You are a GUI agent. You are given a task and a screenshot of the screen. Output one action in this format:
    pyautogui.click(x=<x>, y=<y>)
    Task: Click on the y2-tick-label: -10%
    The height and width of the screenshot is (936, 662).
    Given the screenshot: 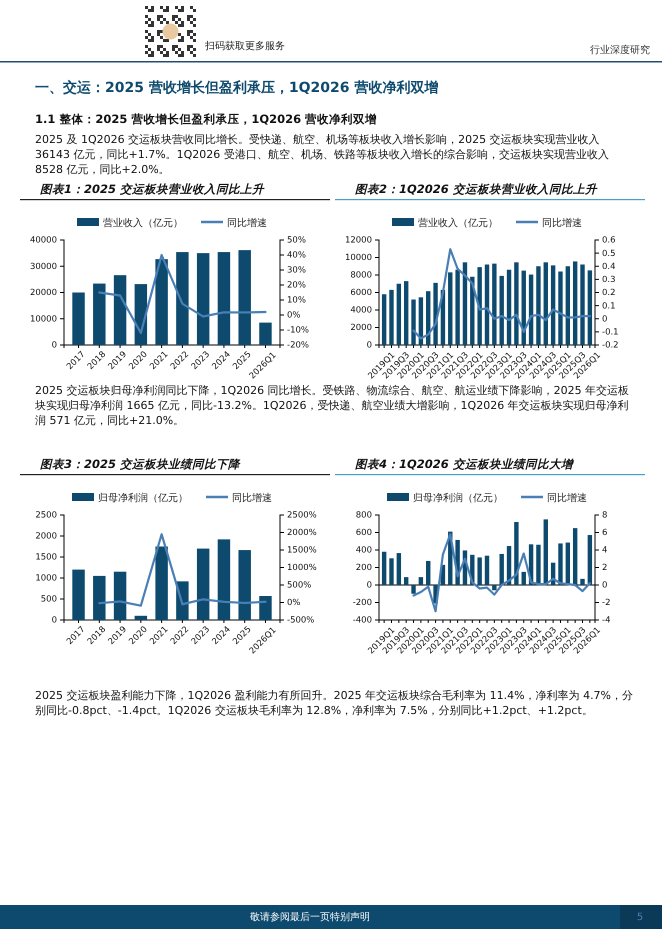 What is the action you would take?
    pyautogui.click(x=298, y=331)
    